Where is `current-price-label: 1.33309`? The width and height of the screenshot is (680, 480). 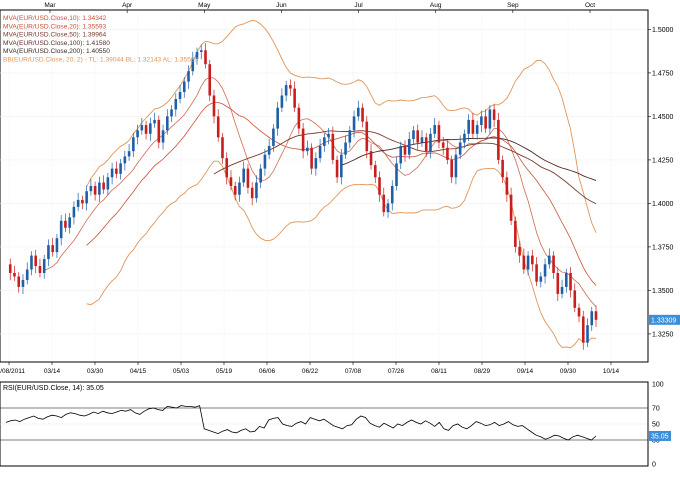
current-price-label: 1.33309 is located at coordinates (663, 320).